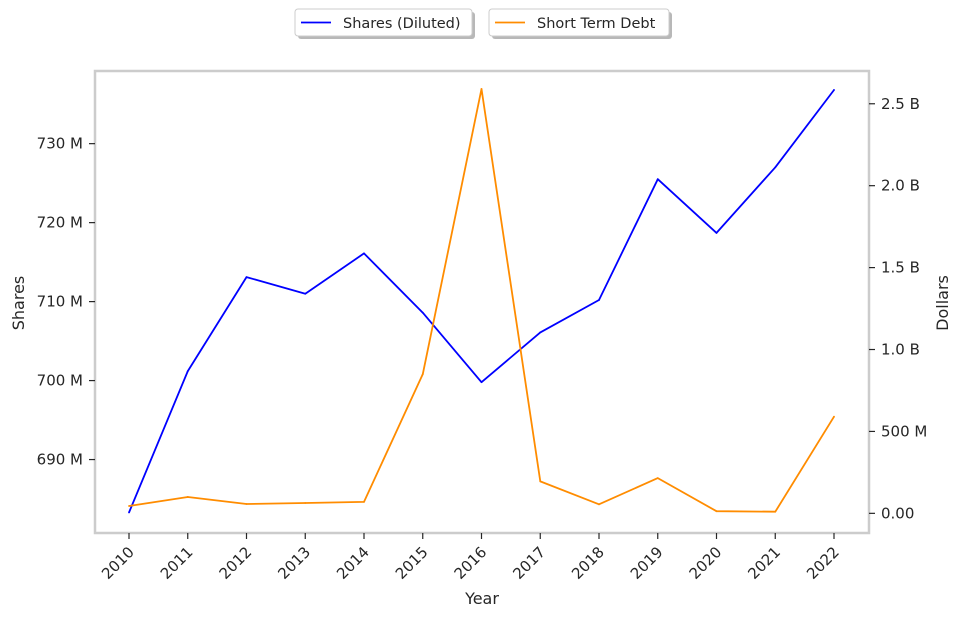 Image resolution: width=962 pixels, height=618 pixels. I want to click on right-tick-label: 2.0 B, so click(900, 186).